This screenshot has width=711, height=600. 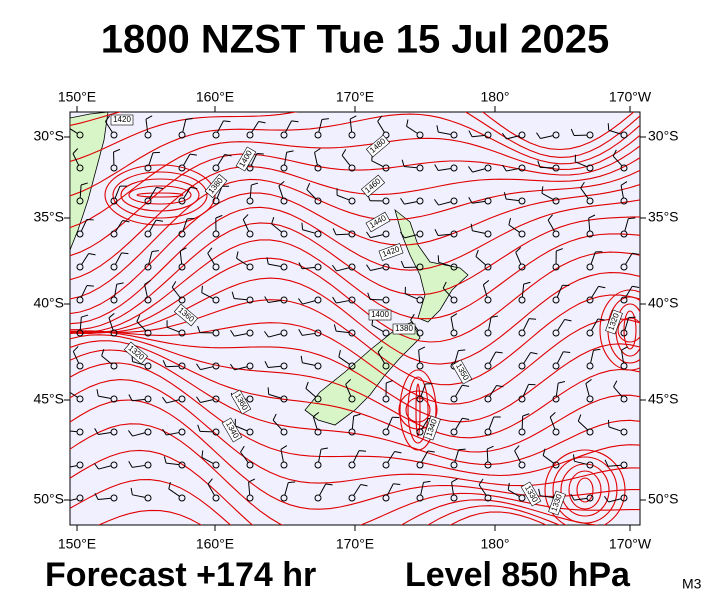 What do you see at coordinates (663, 499) in the screenshot?
I see `lat-label: 50°S` at bounding box center [663, 499].